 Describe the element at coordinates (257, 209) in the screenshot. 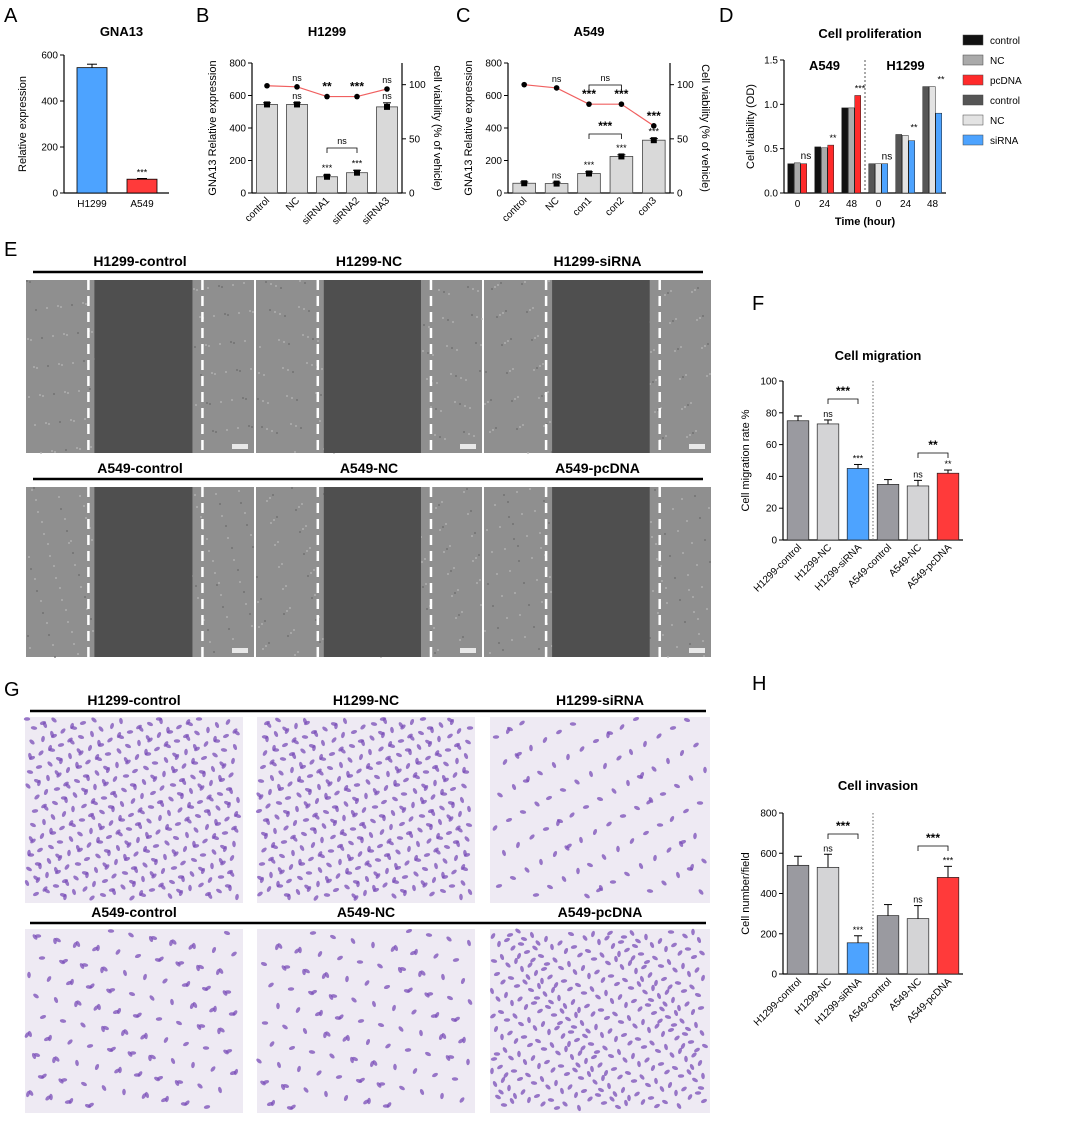

I see `x-tick-label: control` at that location.